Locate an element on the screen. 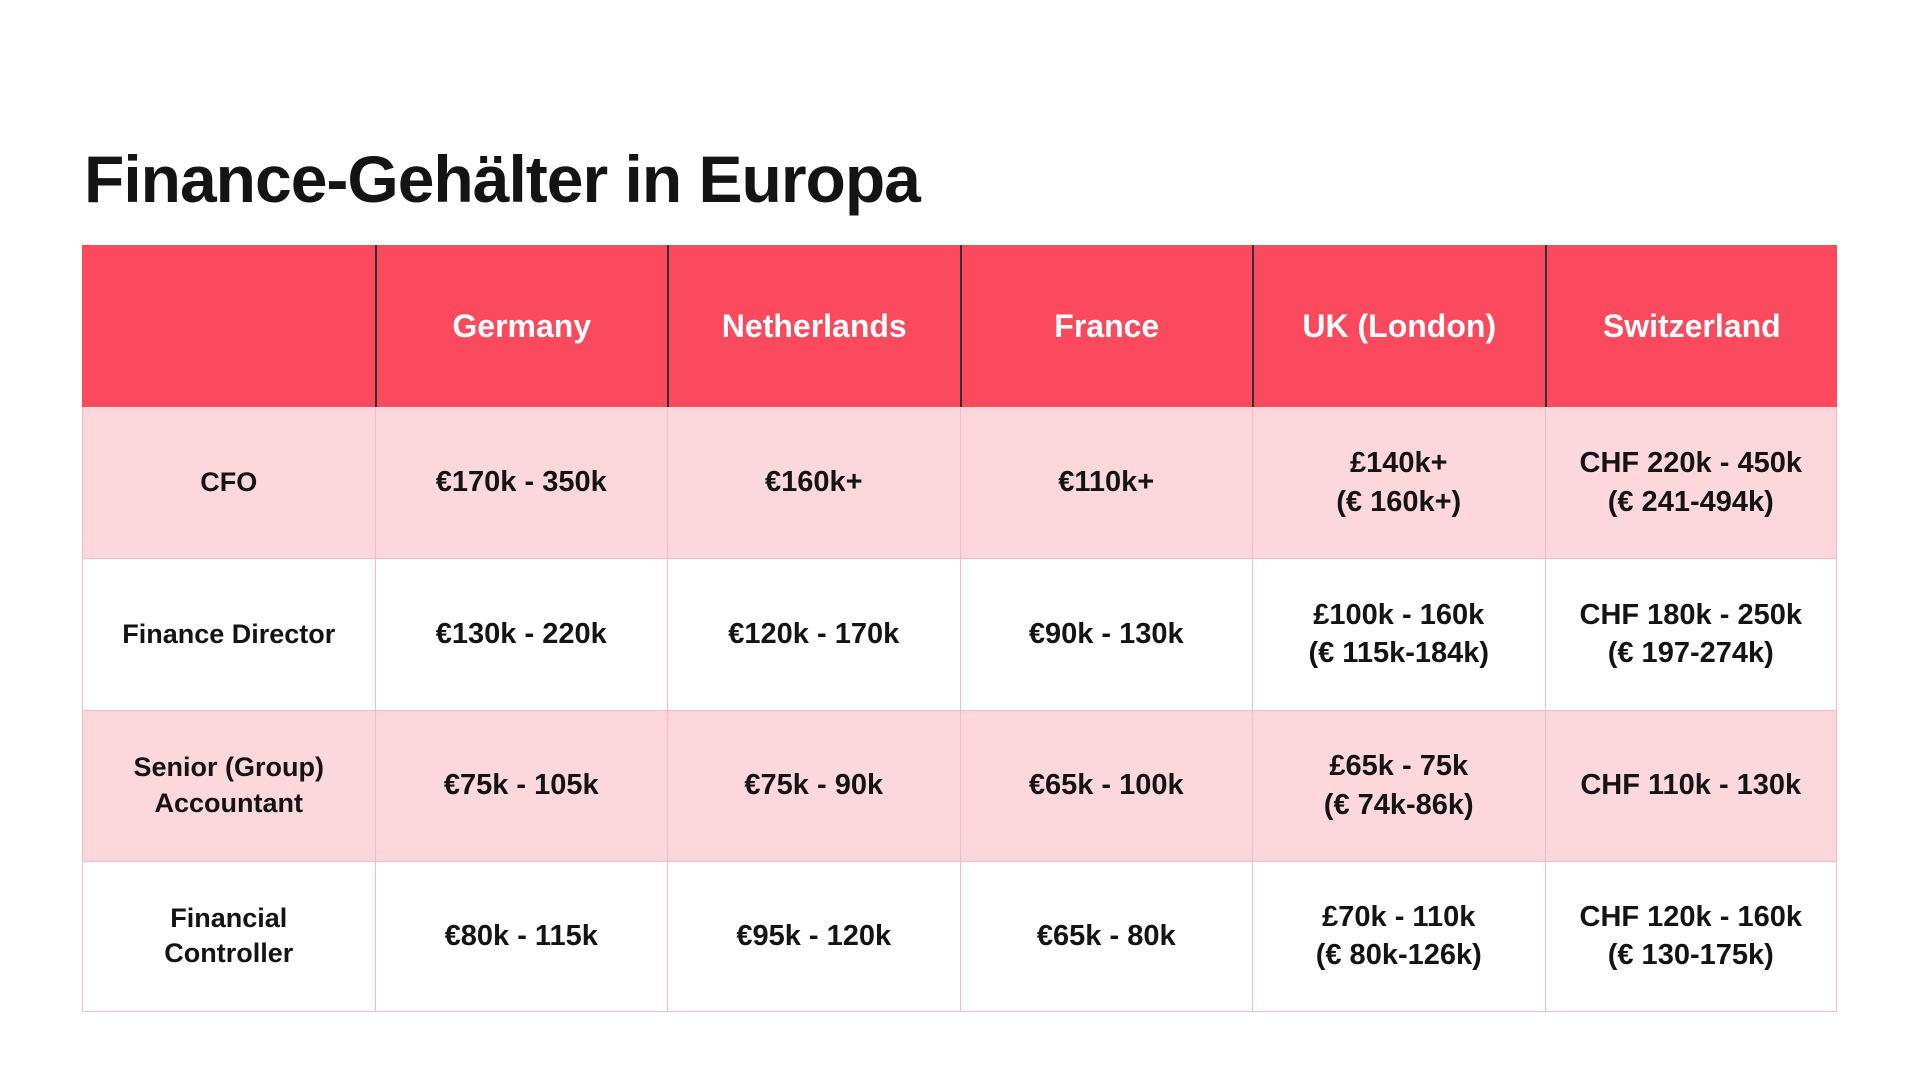  header-germany: Germany is located at coordinates (520, 326).